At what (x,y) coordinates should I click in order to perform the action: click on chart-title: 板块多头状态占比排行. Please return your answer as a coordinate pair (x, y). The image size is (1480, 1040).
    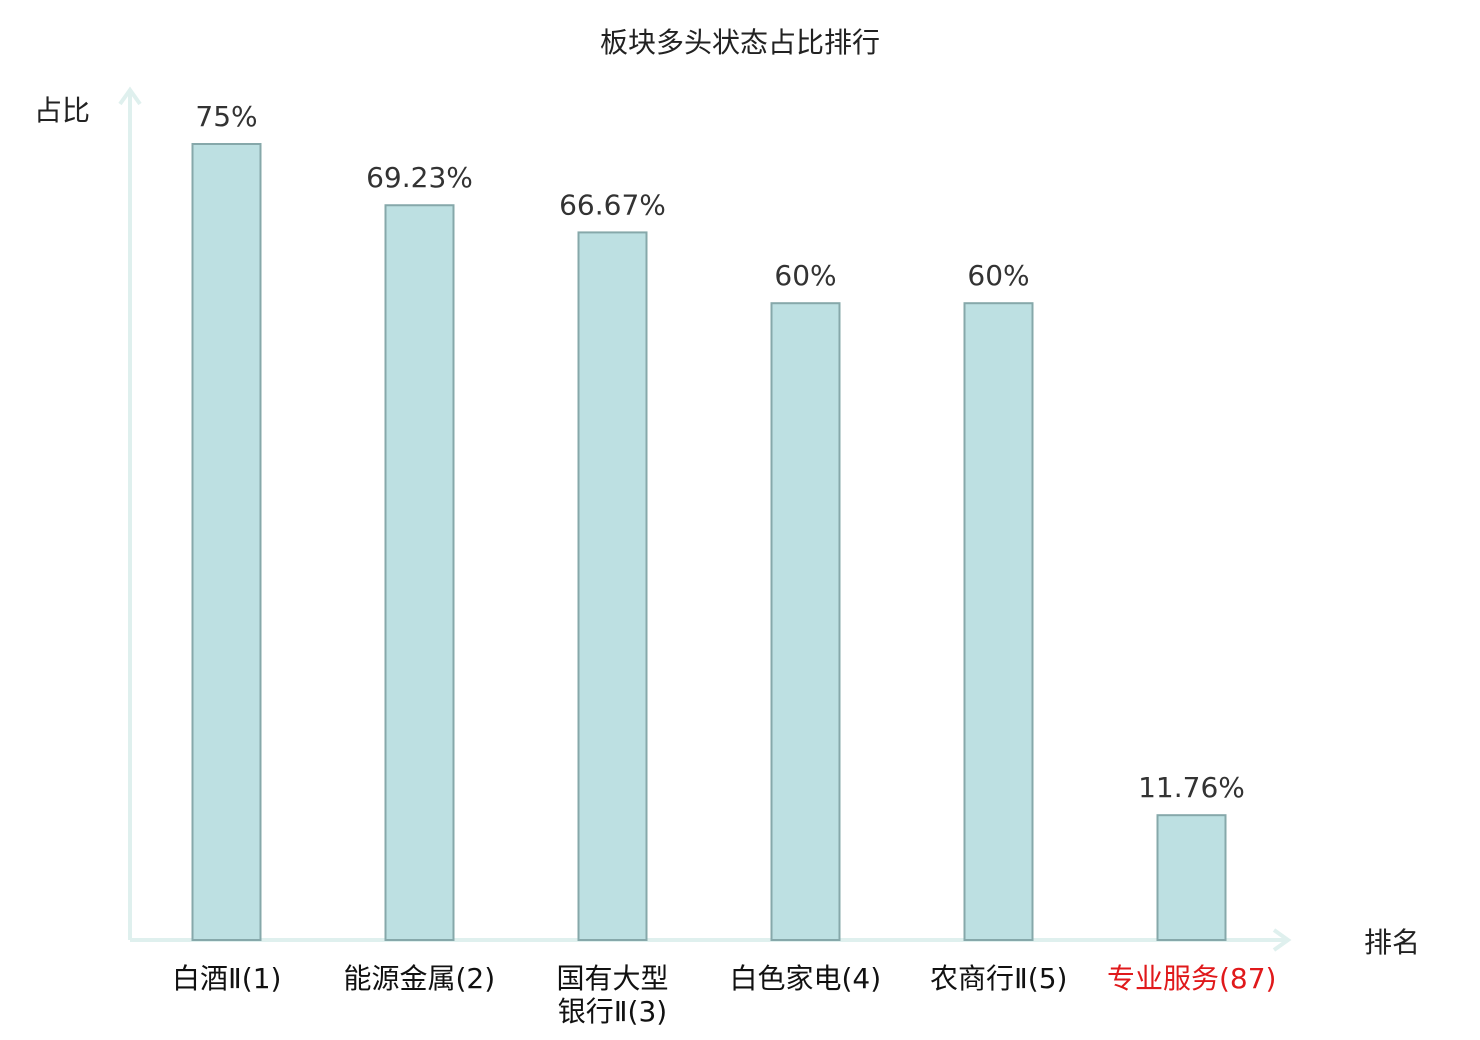
    Looking at the image, I should click on (740, 42).